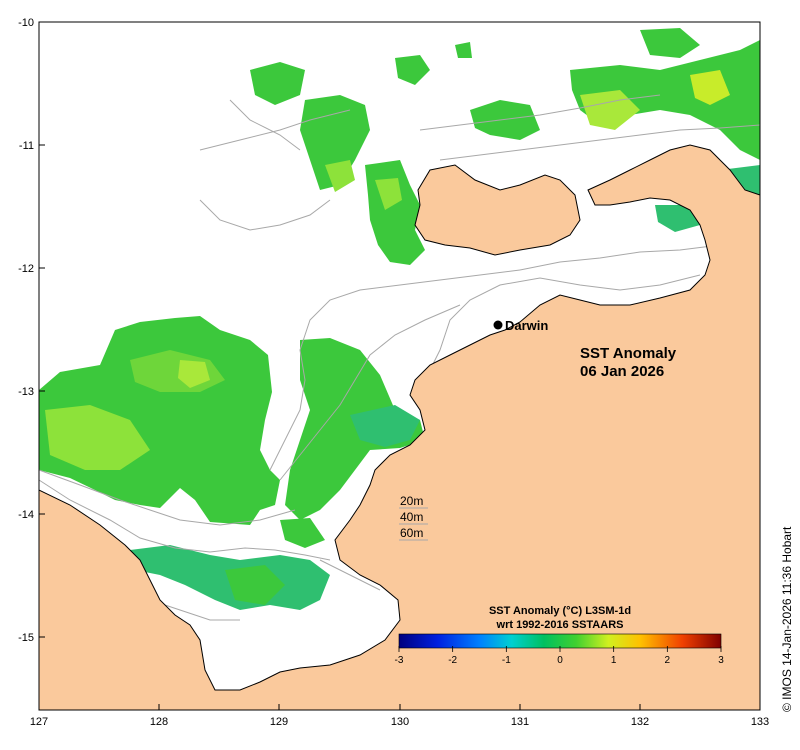 Image resolution: width=800 pixels, height=750 pixels. Describe the element at coordinates (26, 269) in the screenshot. I see `lat-tick-label: -12` at that location.